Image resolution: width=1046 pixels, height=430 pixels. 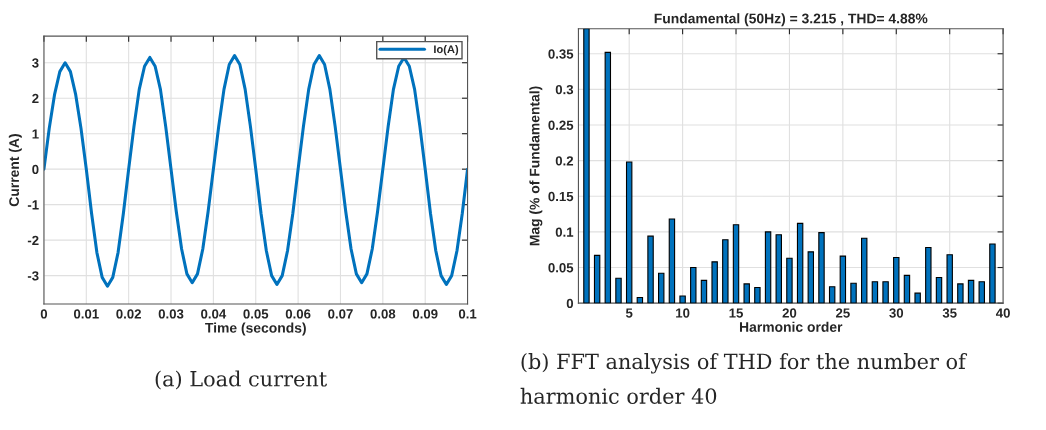 I want to click on x-tick-label: 35, so click(x=949, y=313).